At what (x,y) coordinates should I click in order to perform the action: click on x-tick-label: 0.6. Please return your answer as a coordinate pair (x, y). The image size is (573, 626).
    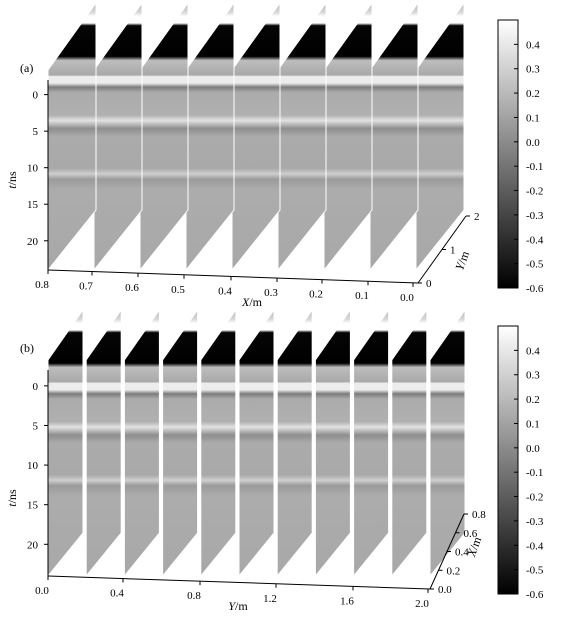
    Looking at the image, I should click on (132, 288).